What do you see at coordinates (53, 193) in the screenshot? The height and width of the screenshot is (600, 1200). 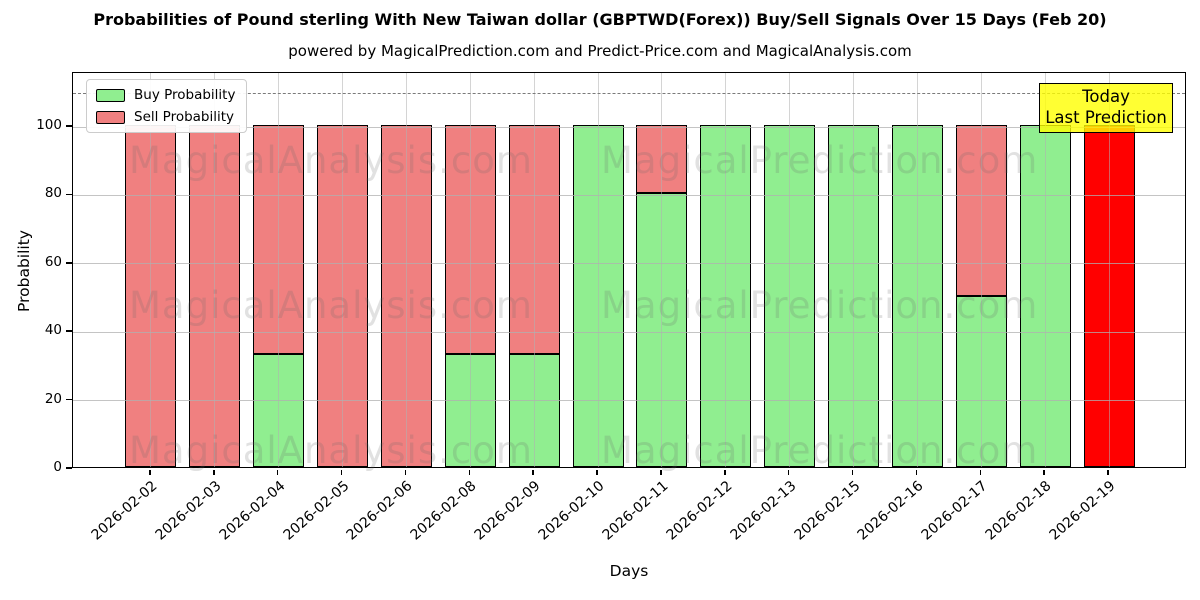 I see `y-tick-label: 80` at bounding box center [53, 193].